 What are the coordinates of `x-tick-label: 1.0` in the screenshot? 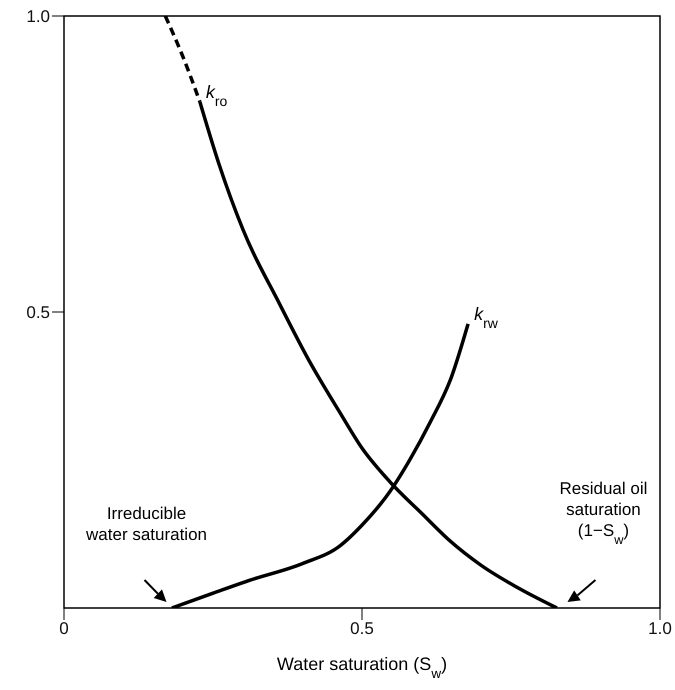 It's located at (660, 628).